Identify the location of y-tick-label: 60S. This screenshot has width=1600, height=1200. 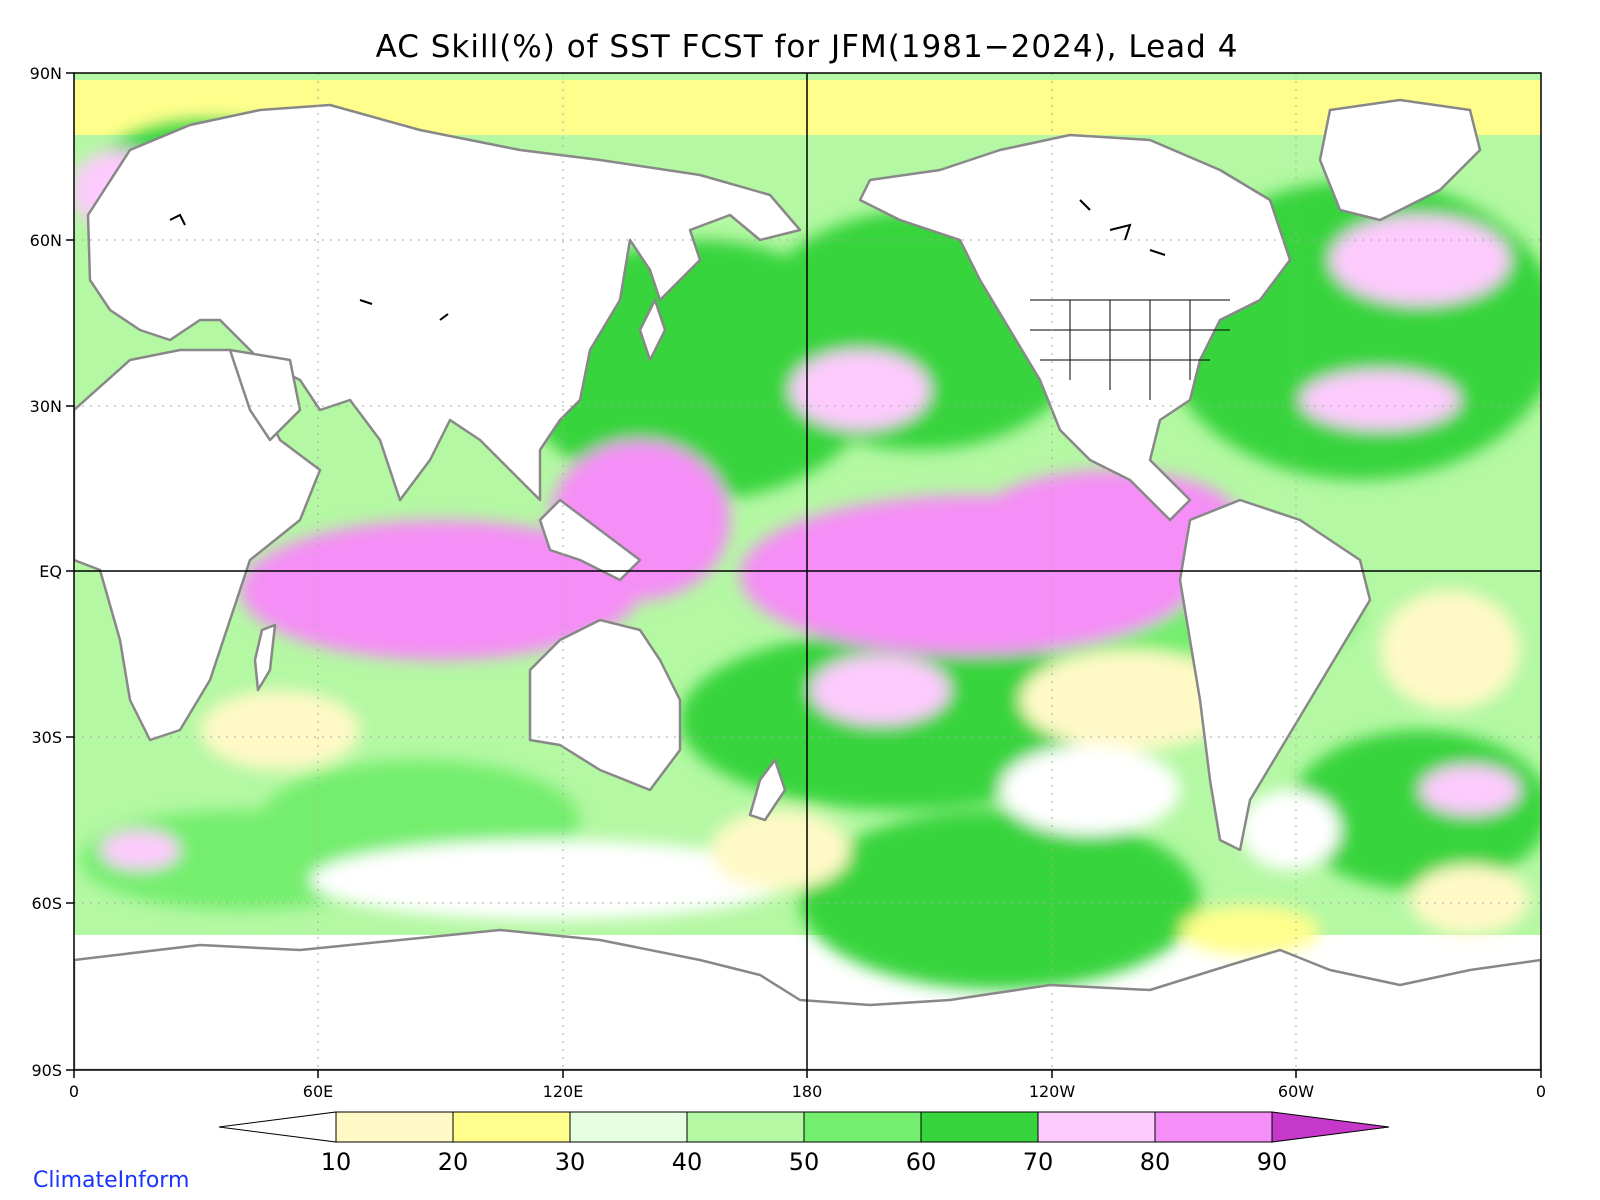
(46, 903).